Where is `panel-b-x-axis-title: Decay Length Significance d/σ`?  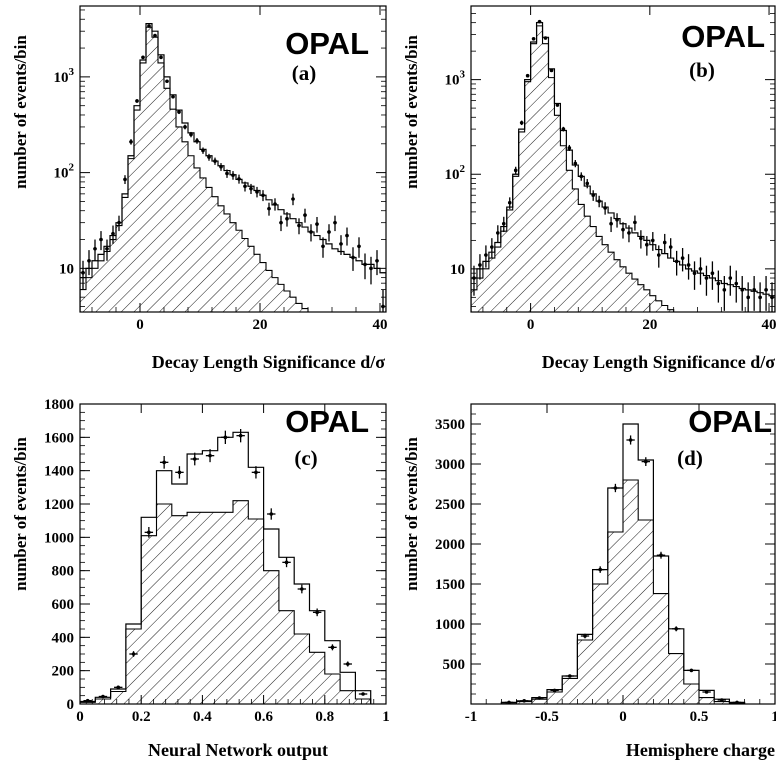 panel-b-x-axis-title: Decay Length Significance d/σ is located at coordinates (658, 362).